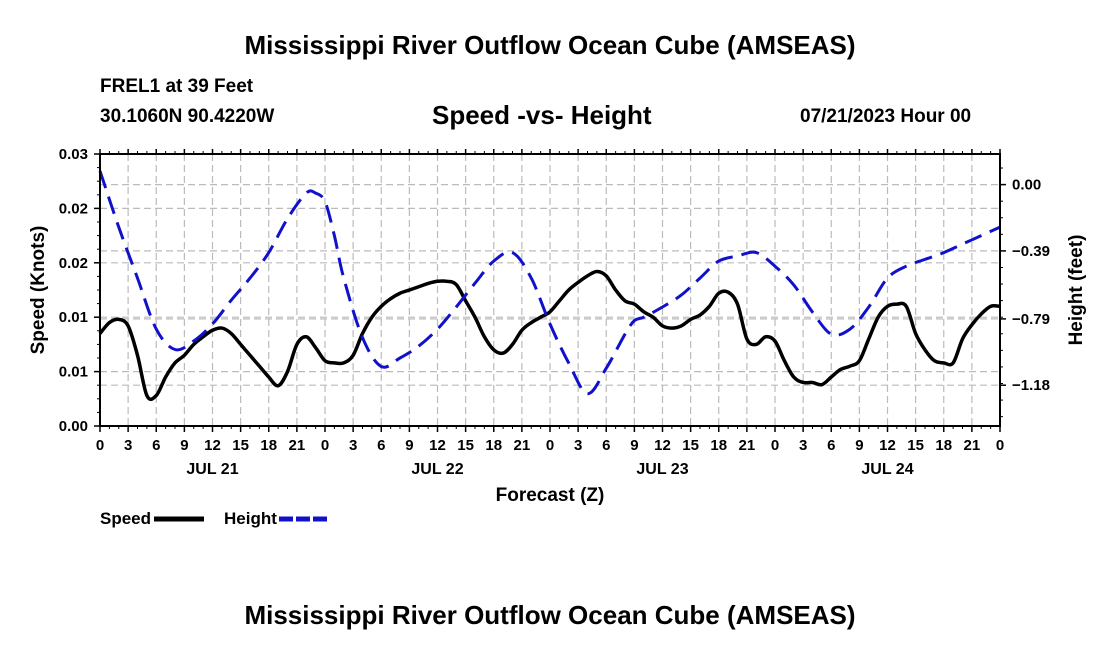 Image resolution: width=1100 pixels, height=650 pixels. What do you see at coordinates (187, 116) in the screenshot?
I see `coordinates-label: 30.1060N 90.4220W` at bounding box center [187, 116].